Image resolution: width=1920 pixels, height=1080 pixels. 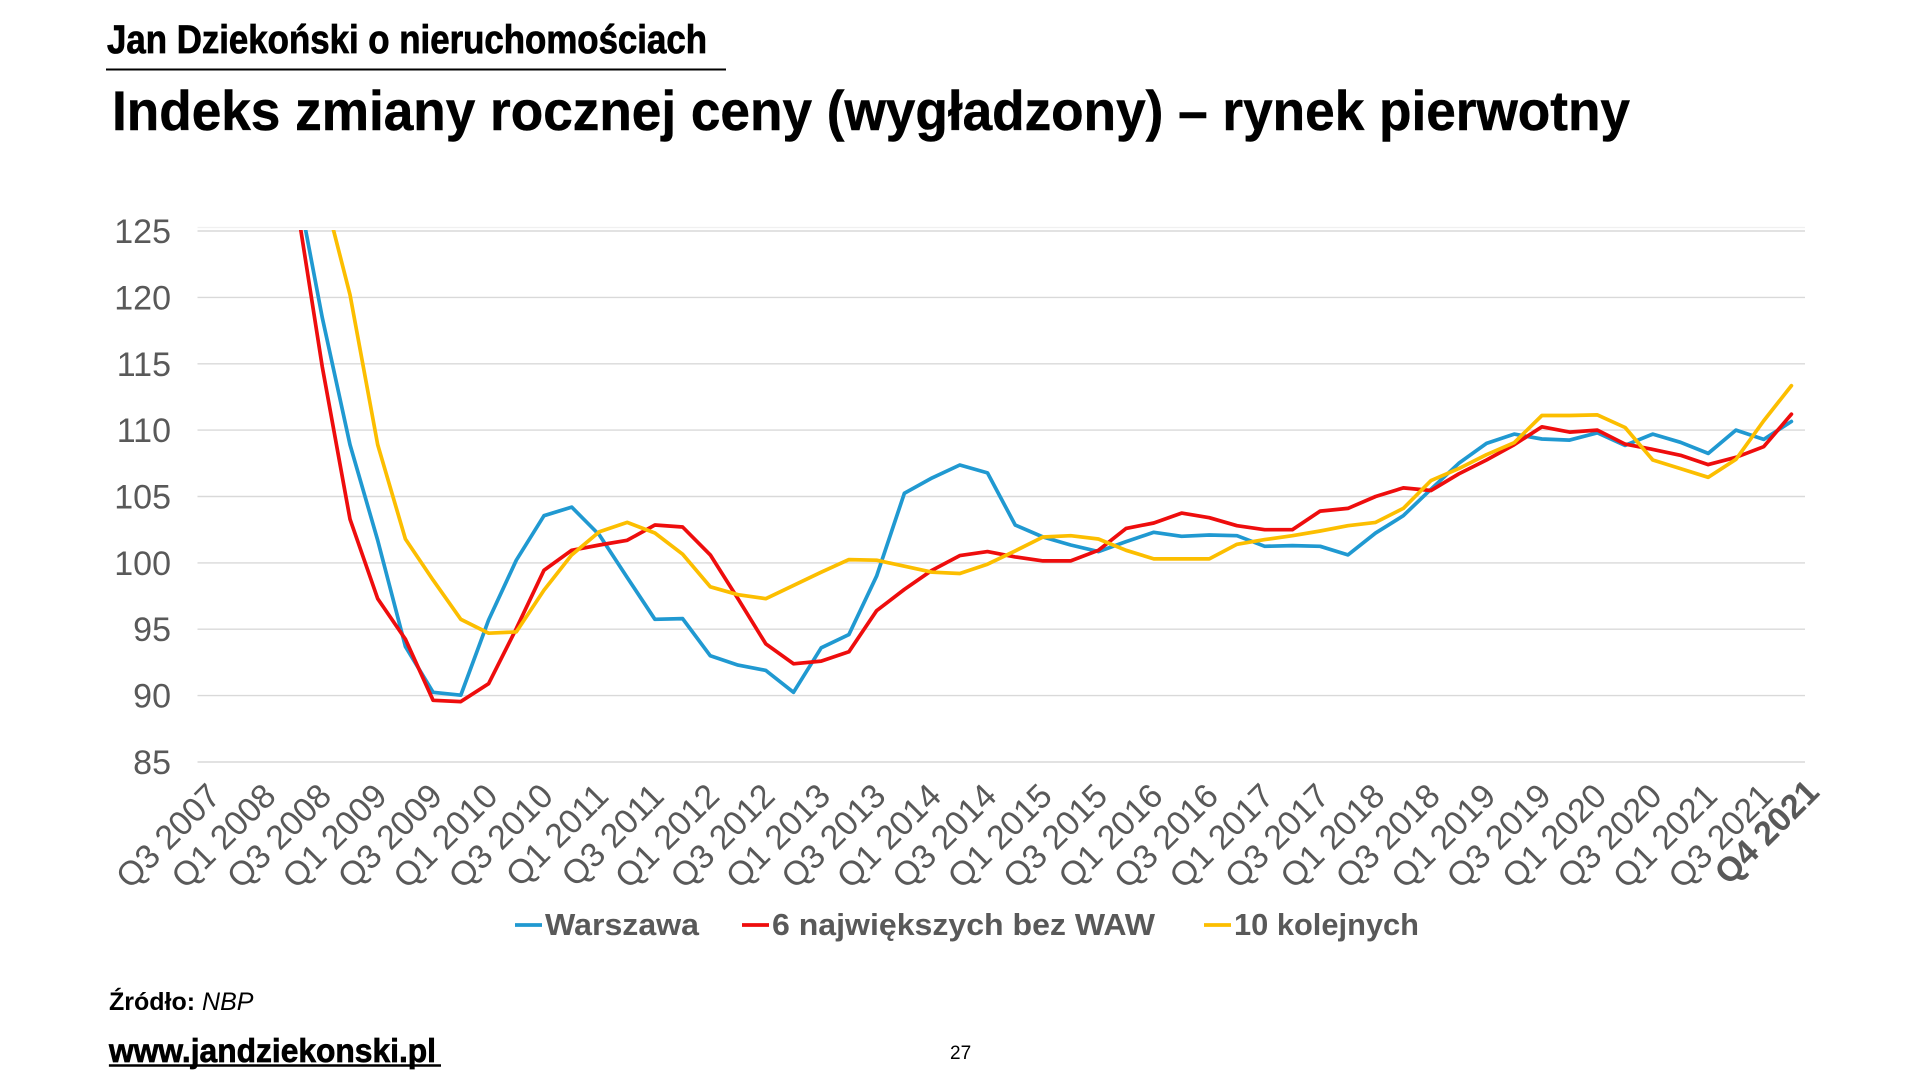 I want to click on svg-text:Jan Dziekoński o nieruchomości: Jan Dziekoński o nieruchomościach, so click(x=407, y=40).